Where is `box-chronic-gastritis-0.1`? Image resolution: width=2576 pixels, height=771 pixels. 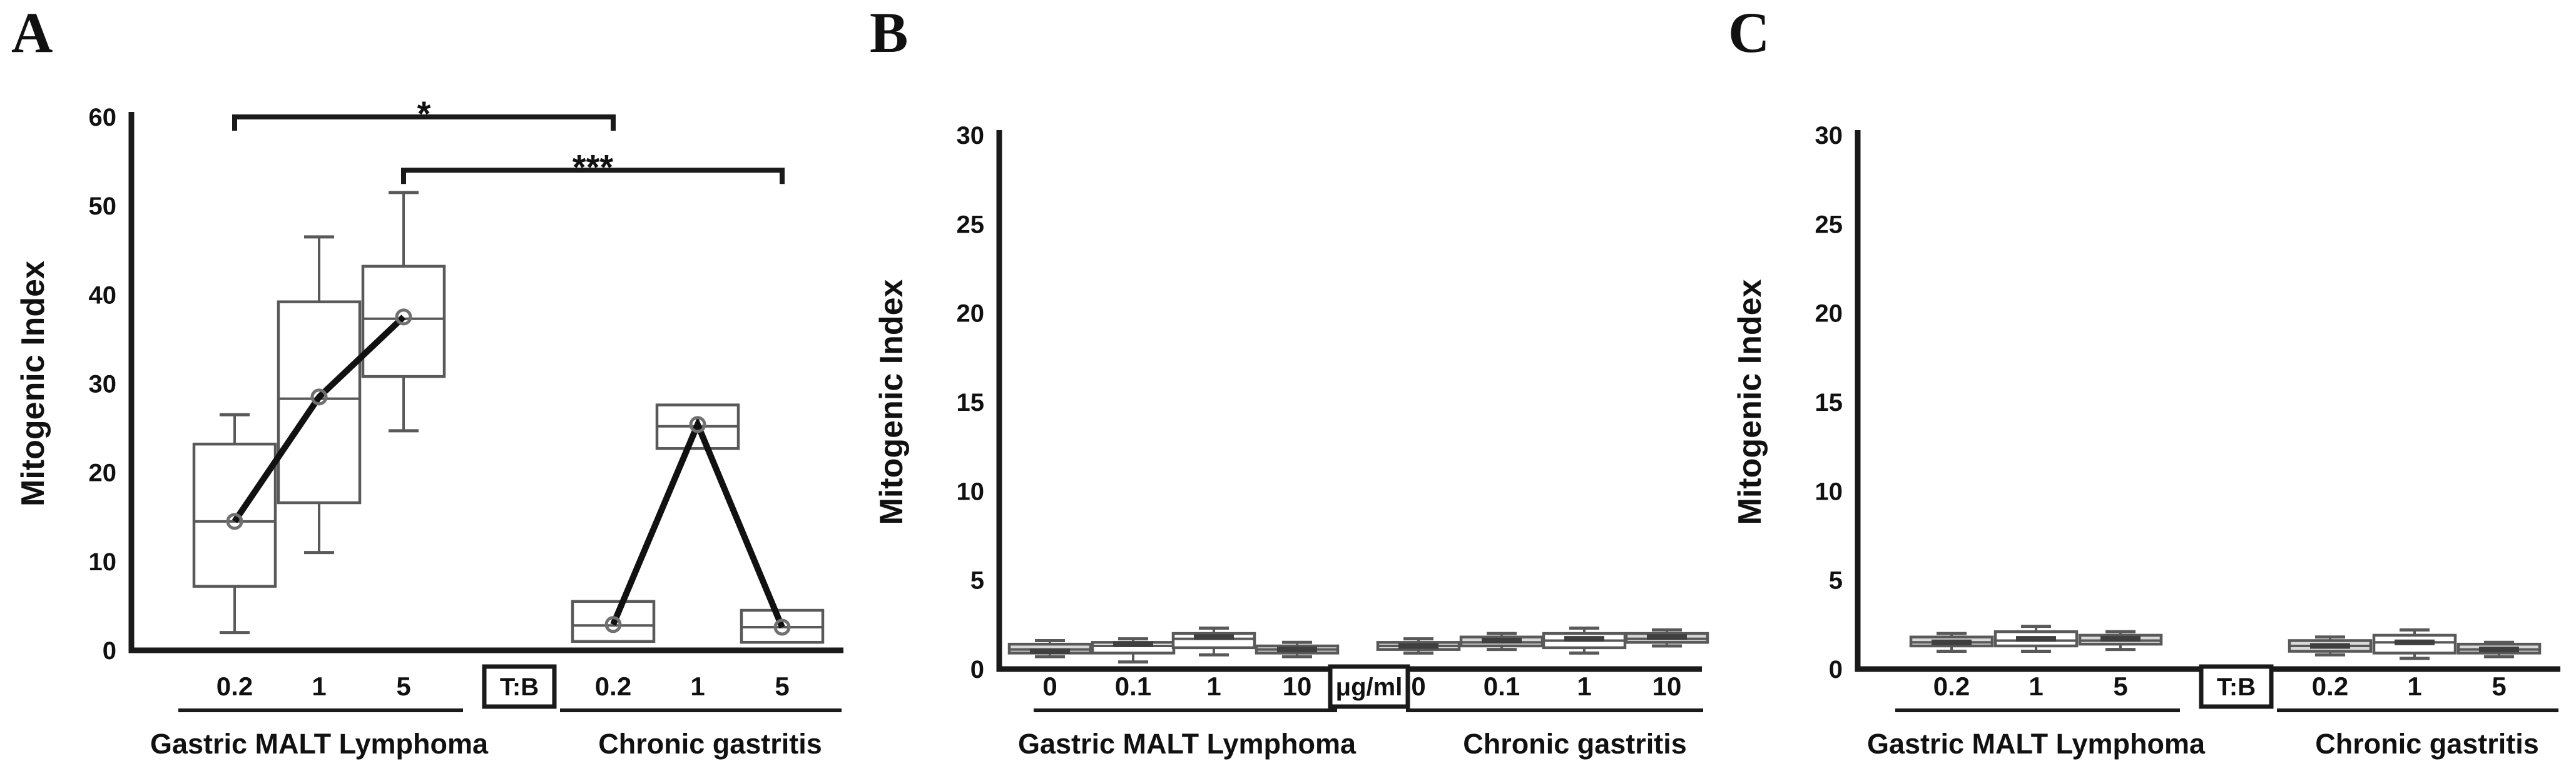
box-chronic-gastritis-0.1 is located at coordinates (1501, 642).